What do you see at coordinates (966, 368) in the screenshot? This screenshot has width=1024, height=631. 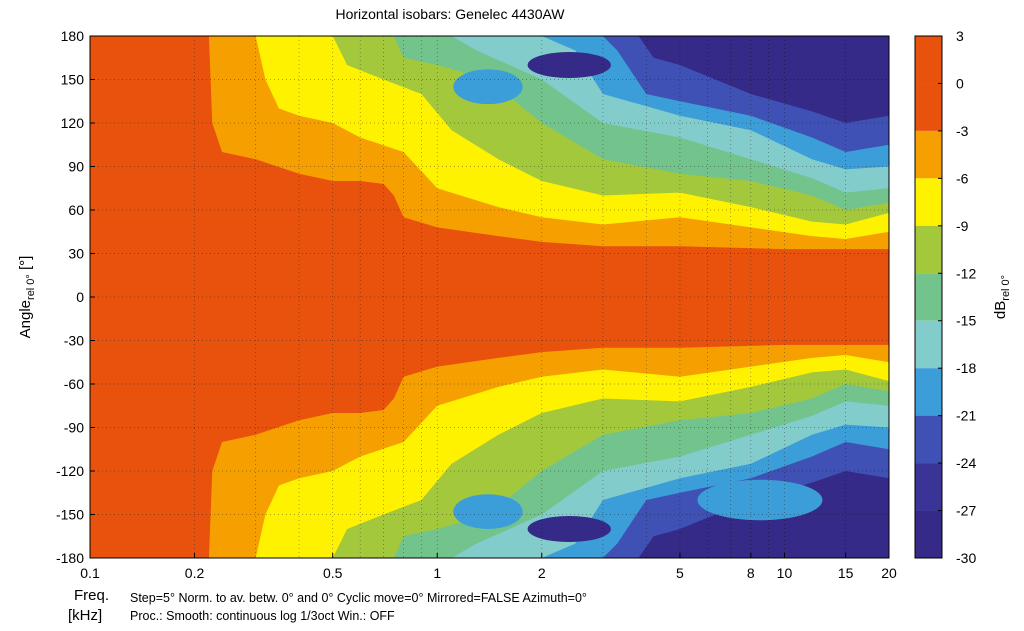 I see `colorbar-tick-label-7: -18` at bounding box center [966, 368].